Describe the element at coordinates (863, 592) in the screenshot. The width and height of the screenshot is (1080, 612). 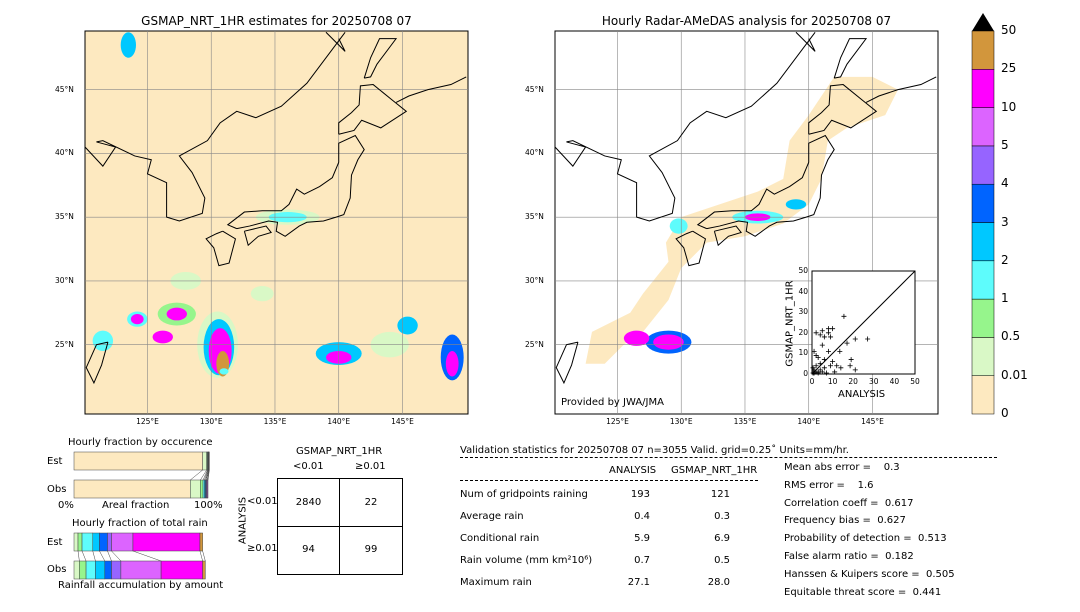
I see `score-line: Equitable threat score = 0.441` at that location.